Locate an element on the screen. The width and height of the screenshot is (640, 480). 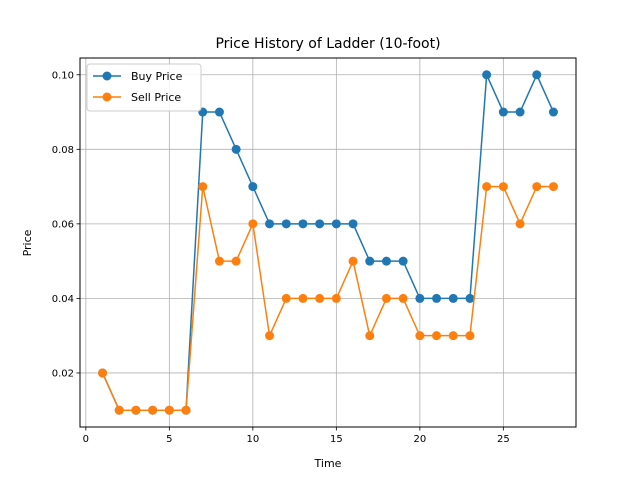
chart-title: Price History of Ladder (10-foot) is located at coordinates (327, 44).